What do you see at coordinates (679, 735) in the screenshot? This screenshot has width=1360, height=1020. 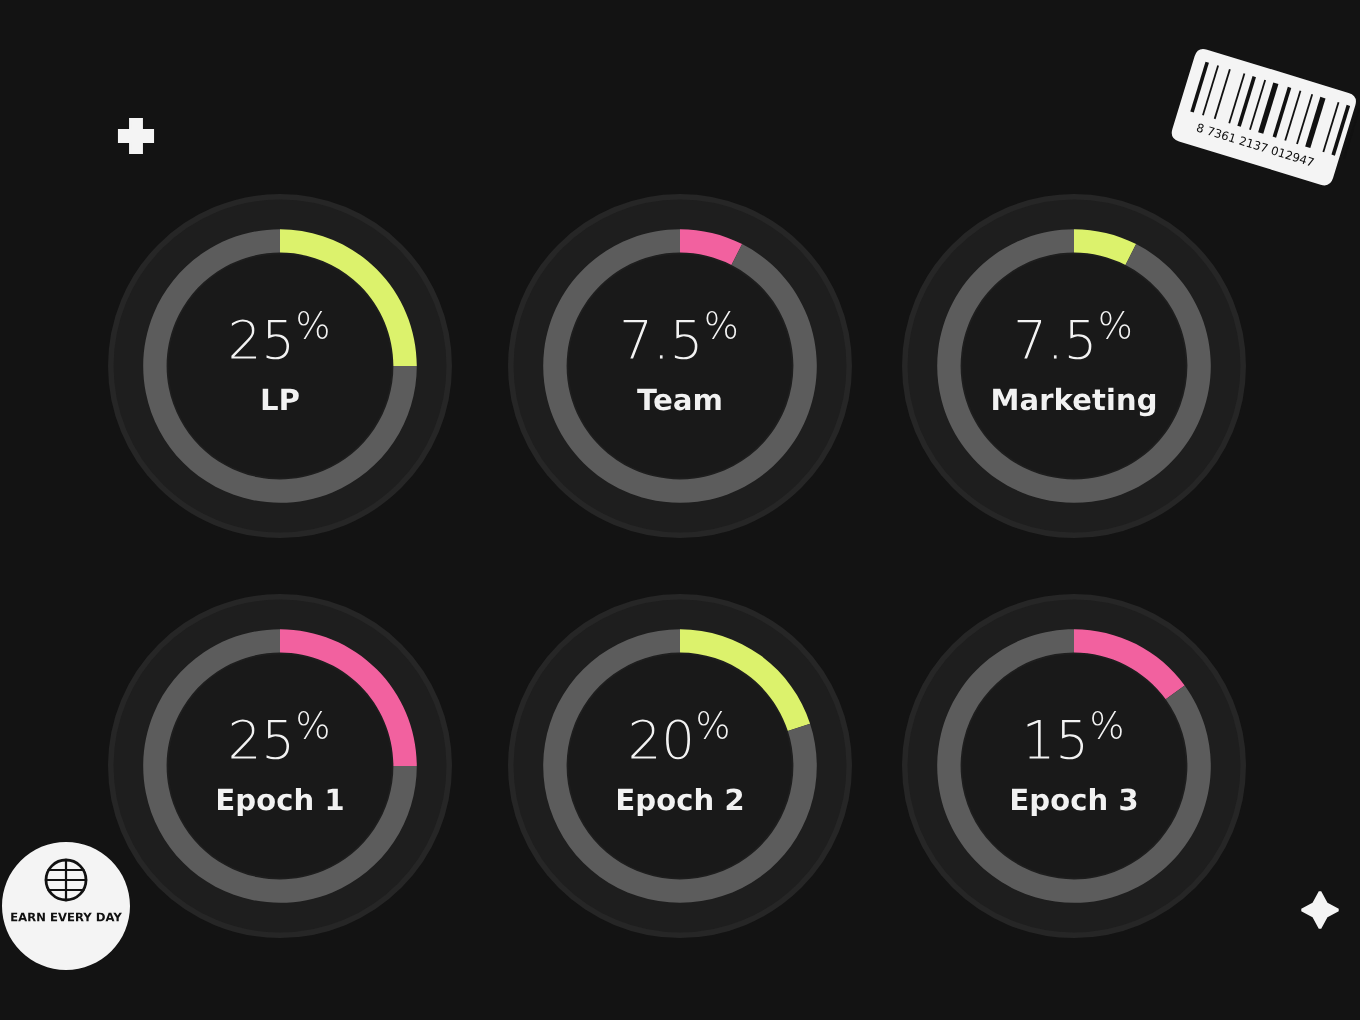 I see `data-label: 20$^{%}$` at bounding box center [679, 735].